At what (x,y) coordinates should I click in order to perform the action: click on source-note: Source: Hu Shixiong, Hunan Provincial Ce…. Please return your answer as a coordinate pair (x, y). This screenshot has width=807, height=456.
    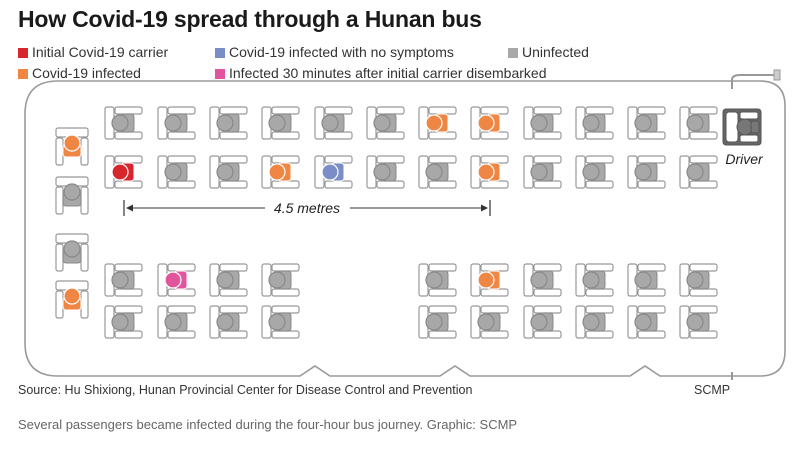
    Looking at the image, I should click on (245, 390).